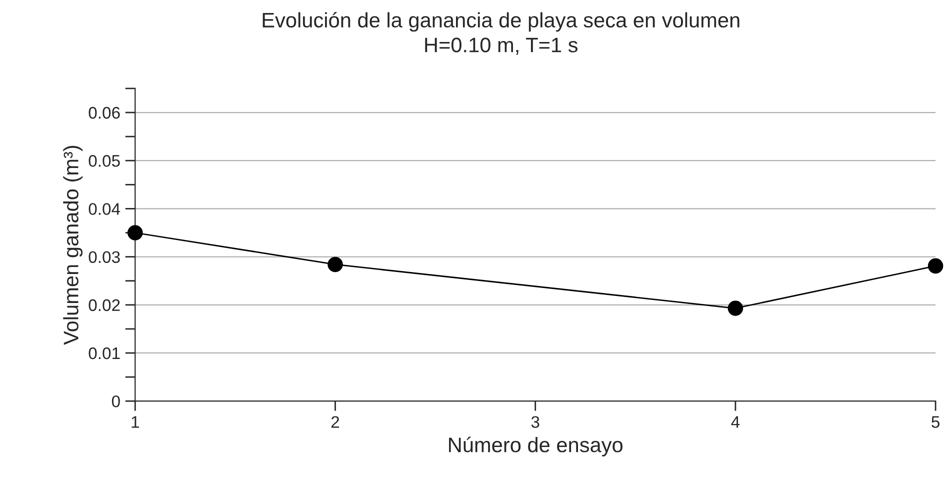 Image resolution: width=945 pixels, height=497 pixels. Describe the element at coordinates (104, 209) in the screenshot. I see `y-tick-label: 0.04` at that location.